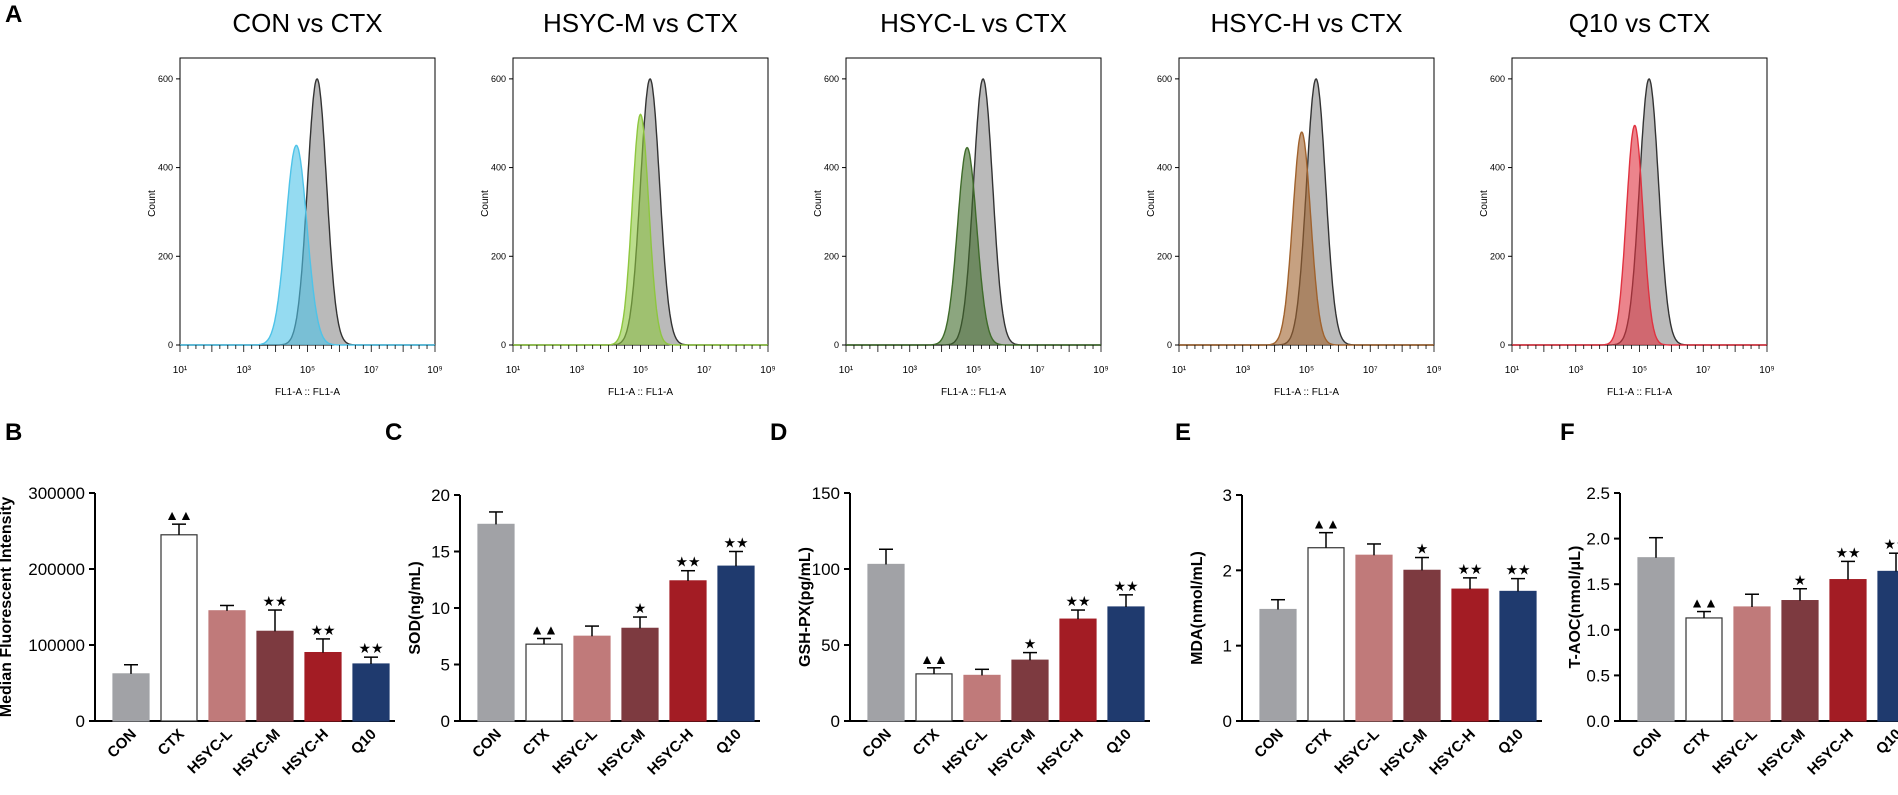 The height and width of the screenshot is (795, 1898). What do you see at coordinates (1197, 608) in the screenshot?
I see `y-axis-label: MDA(nmol/mL)` at bounding box center [1197, 608].